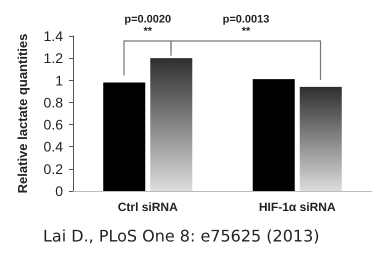 Image resolution: width=384 pixels, height=263 pixels. Describe the element at coordinates (246, 20) in the screenshot. I see `text: p=0.0013` at that location.